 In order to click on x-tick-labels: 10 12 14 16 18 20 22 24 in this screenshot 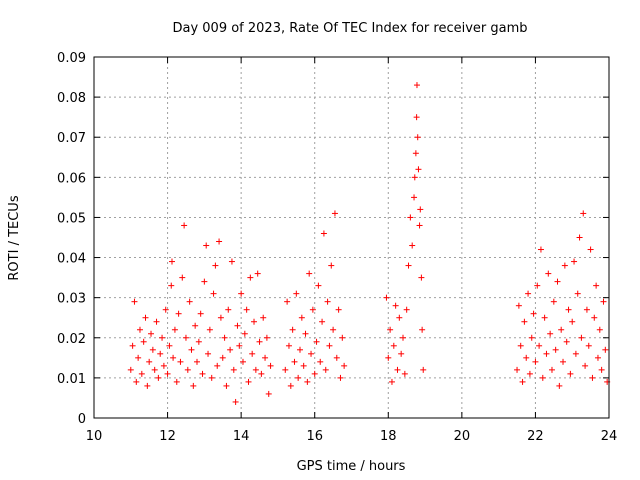, I will do `click(352, 436)`.